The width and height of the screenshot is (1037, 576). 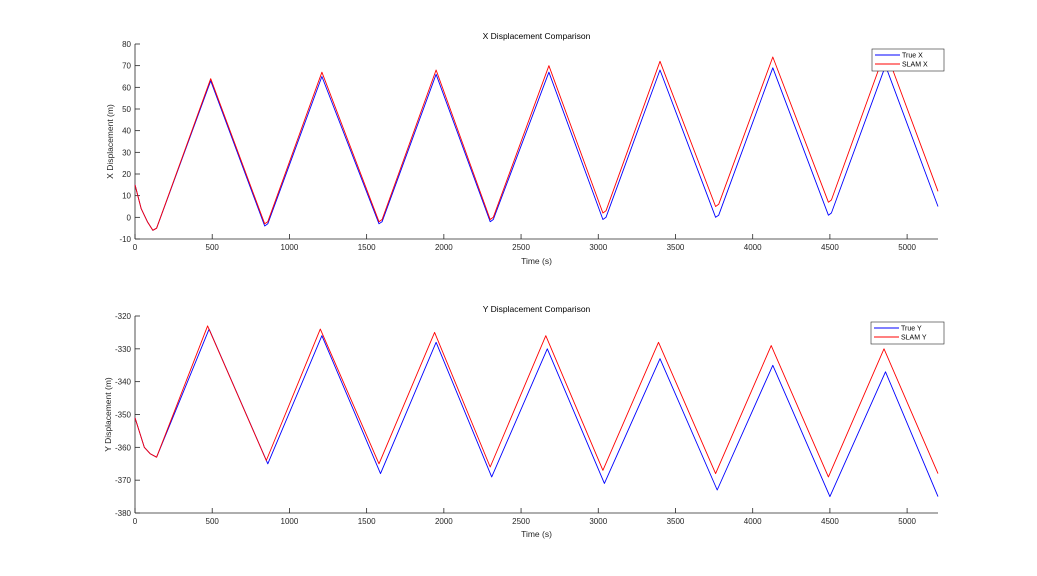 What do you see at coordinates (125, 239) in the screenshot?
I see `y-tick-label: -10` at bounding box center [125, 239].